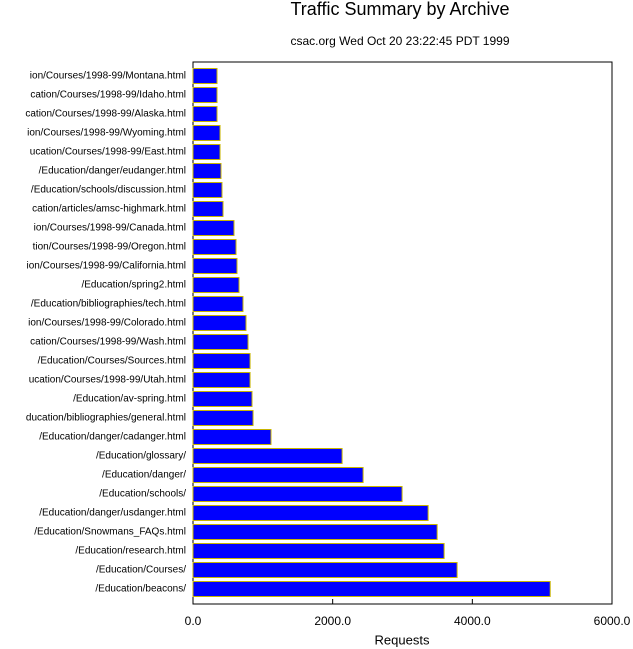  What do you see at coordinates (108, 342) in the screenshot?
I see `y-tick-label: cation/Courses/1998-99/Wash.html` at bounding box center [108, 342].